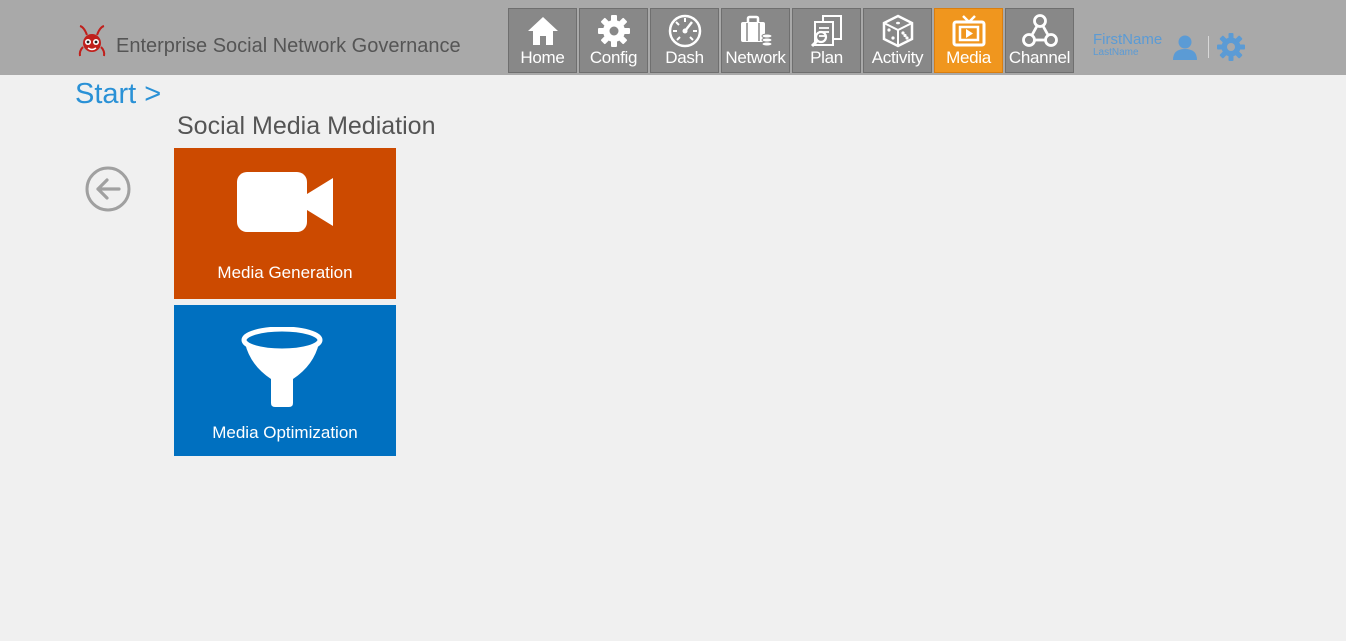 This screenshot has width=1346, height=641. Describe the element at coordinates (968, 31) in the screenshot. I see `tv-play-icon` at that location.